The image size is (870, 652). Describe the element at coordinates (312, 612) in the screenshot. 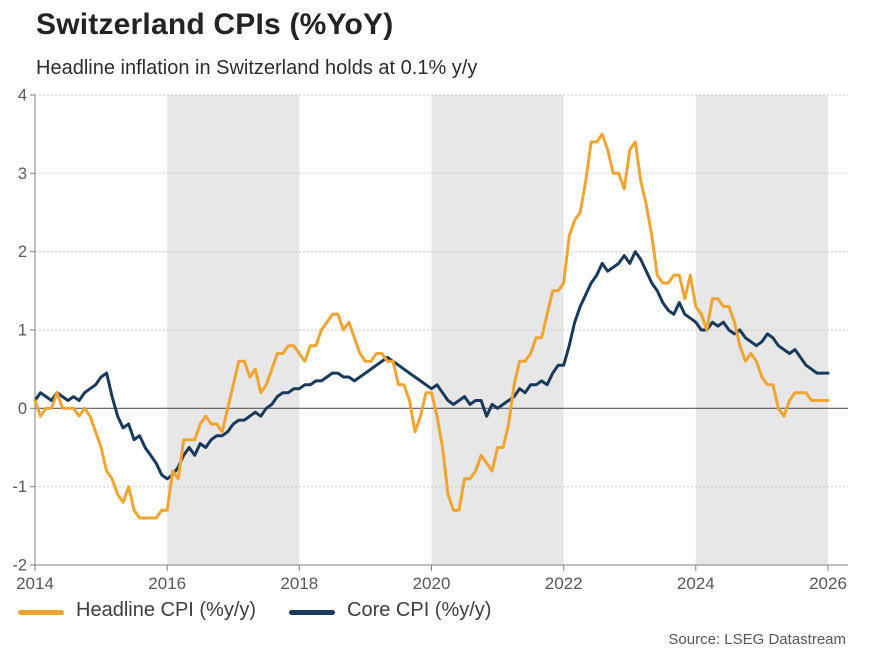

I see `core-legend-swatch` at that location.